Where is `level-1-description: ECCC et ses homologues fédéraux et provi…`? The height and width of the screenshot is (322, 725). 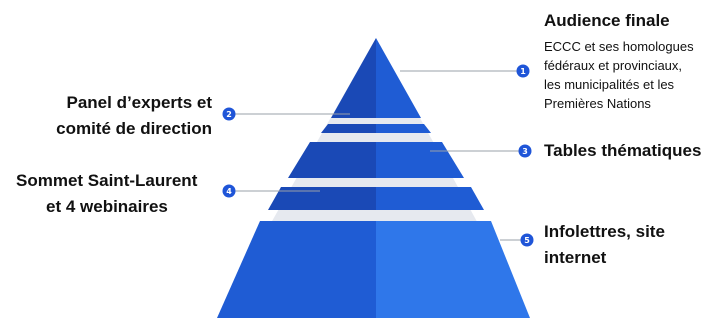
level-1-description: ECCC et ses homologues fédéraux et provi… is located at coordinates (634, 75).